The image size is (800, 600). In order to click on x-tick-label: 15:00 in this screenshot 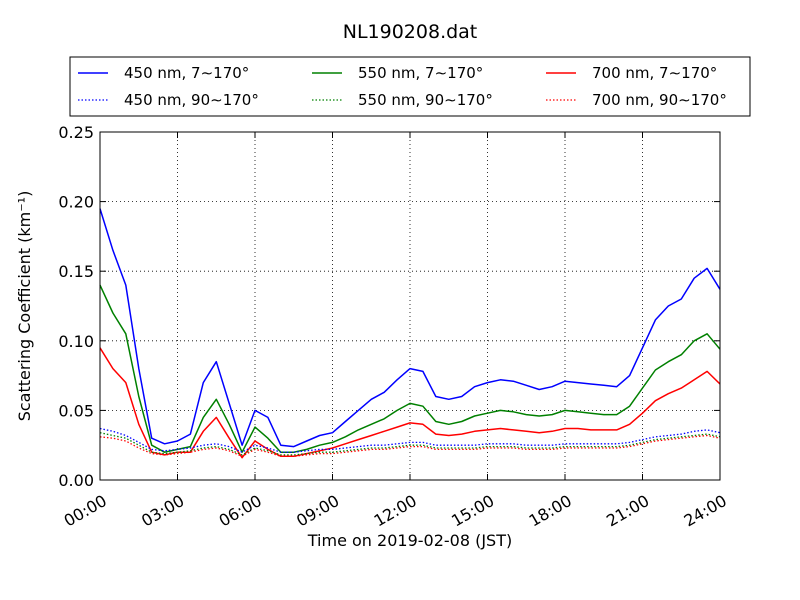, I will do `click(472, 511)`.